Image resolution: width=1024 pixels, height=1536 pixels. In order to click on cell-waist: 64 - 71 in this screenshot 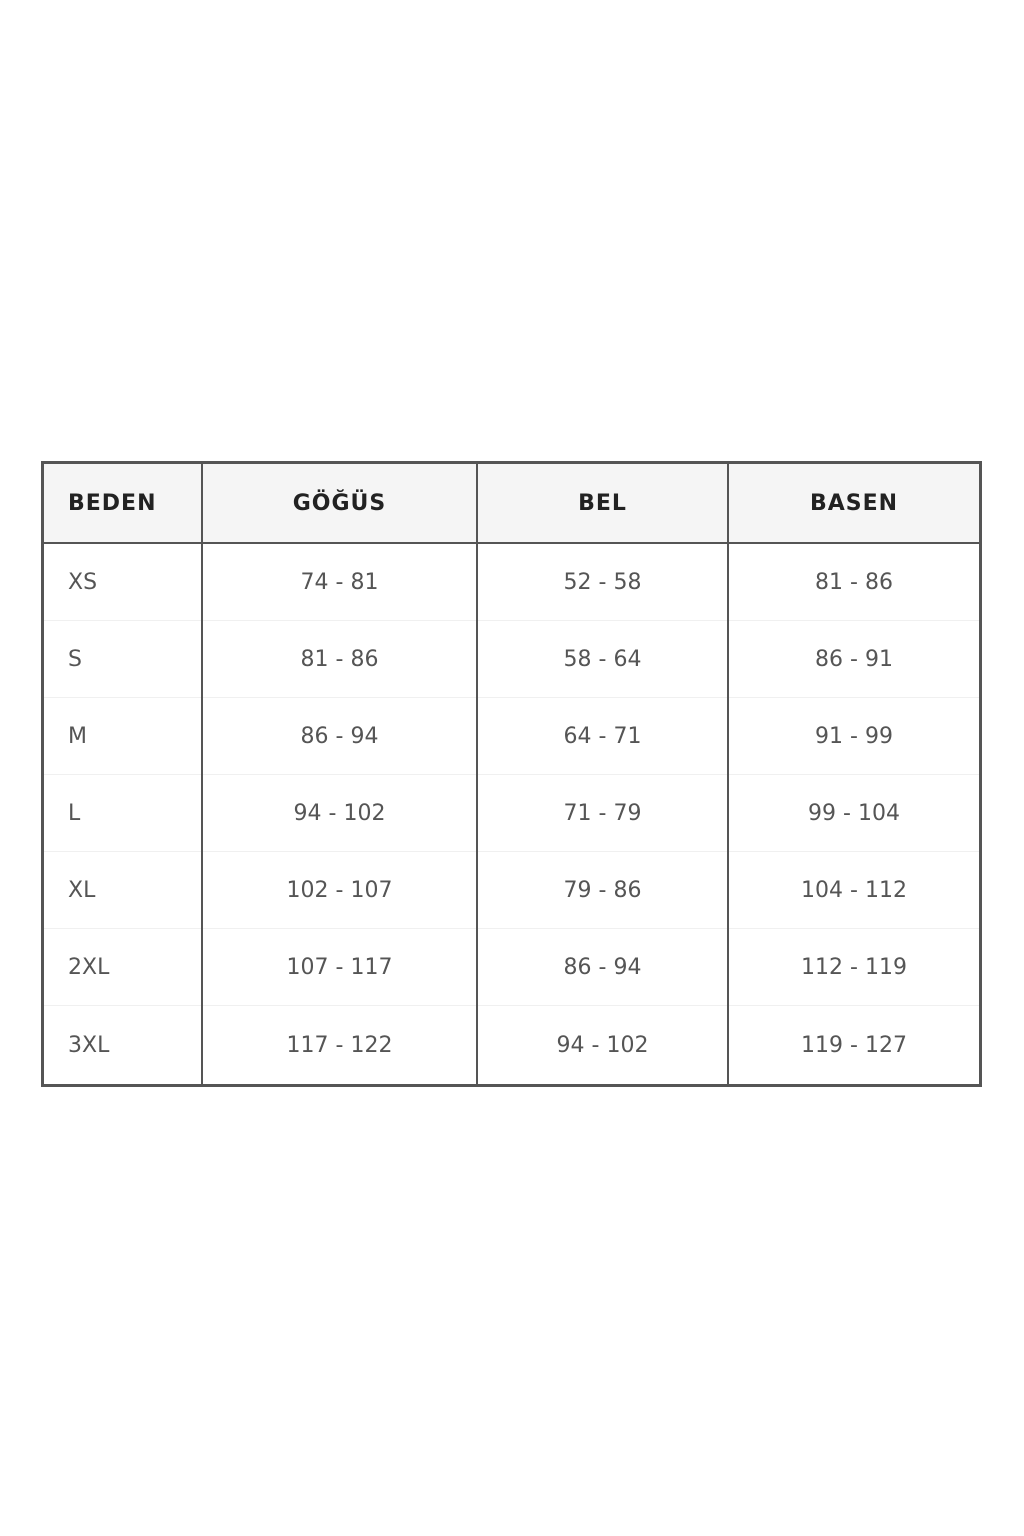, I will do `click(602, 736)`.